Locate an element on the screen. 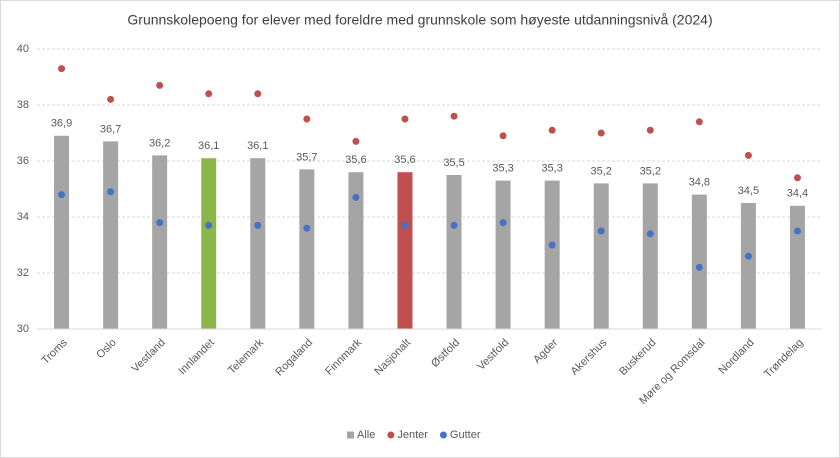 The image size is (840, 458). y-tick-label: 40 is located at coordinates (23, 49).